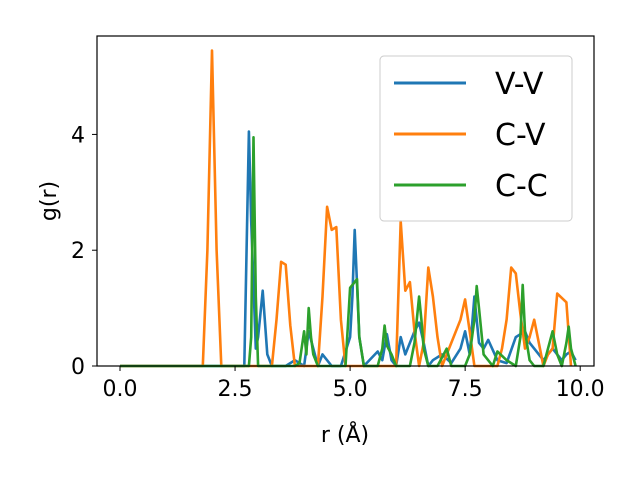 The image size is (640, 480). Describe the element at coordinates (78, 135) in the screenshot. I see `y-tick-label: 4` at that location.